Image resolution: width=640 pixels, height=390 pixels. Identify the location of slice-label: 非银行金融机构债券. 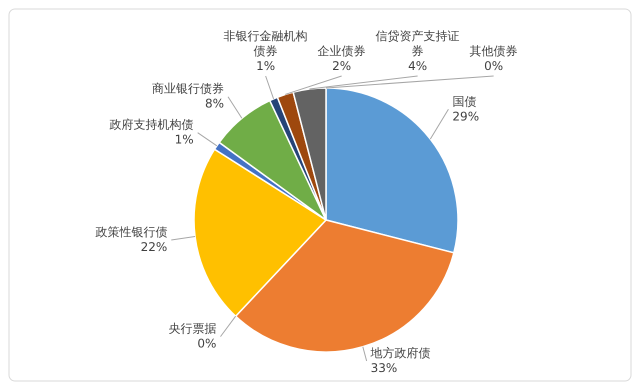
(266, 43).